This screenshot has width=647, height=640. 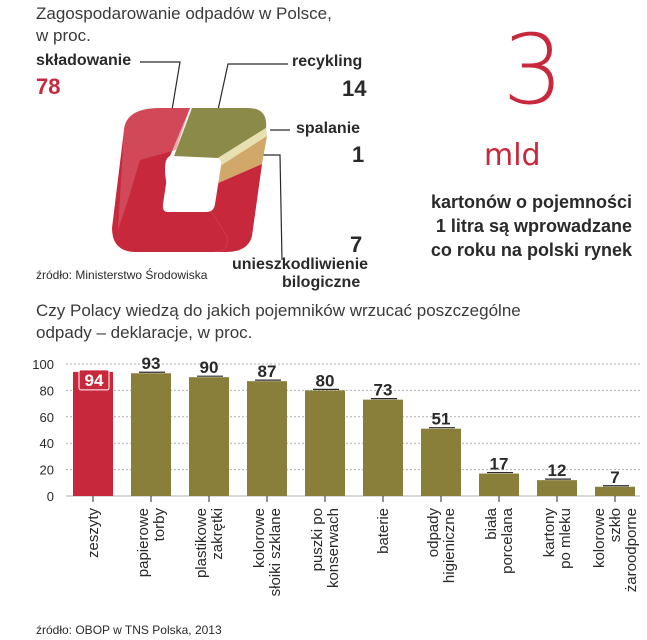 I want to click on category-label-0: zeszyty, so click(x=93, y=533).